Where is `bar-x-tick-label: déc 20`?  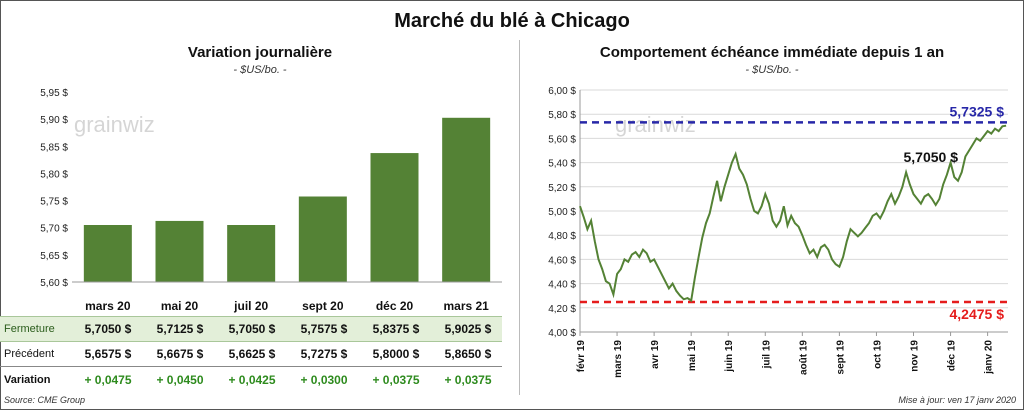 bar-x-tick-label: déc 20 is located at coordinates (395, 306).